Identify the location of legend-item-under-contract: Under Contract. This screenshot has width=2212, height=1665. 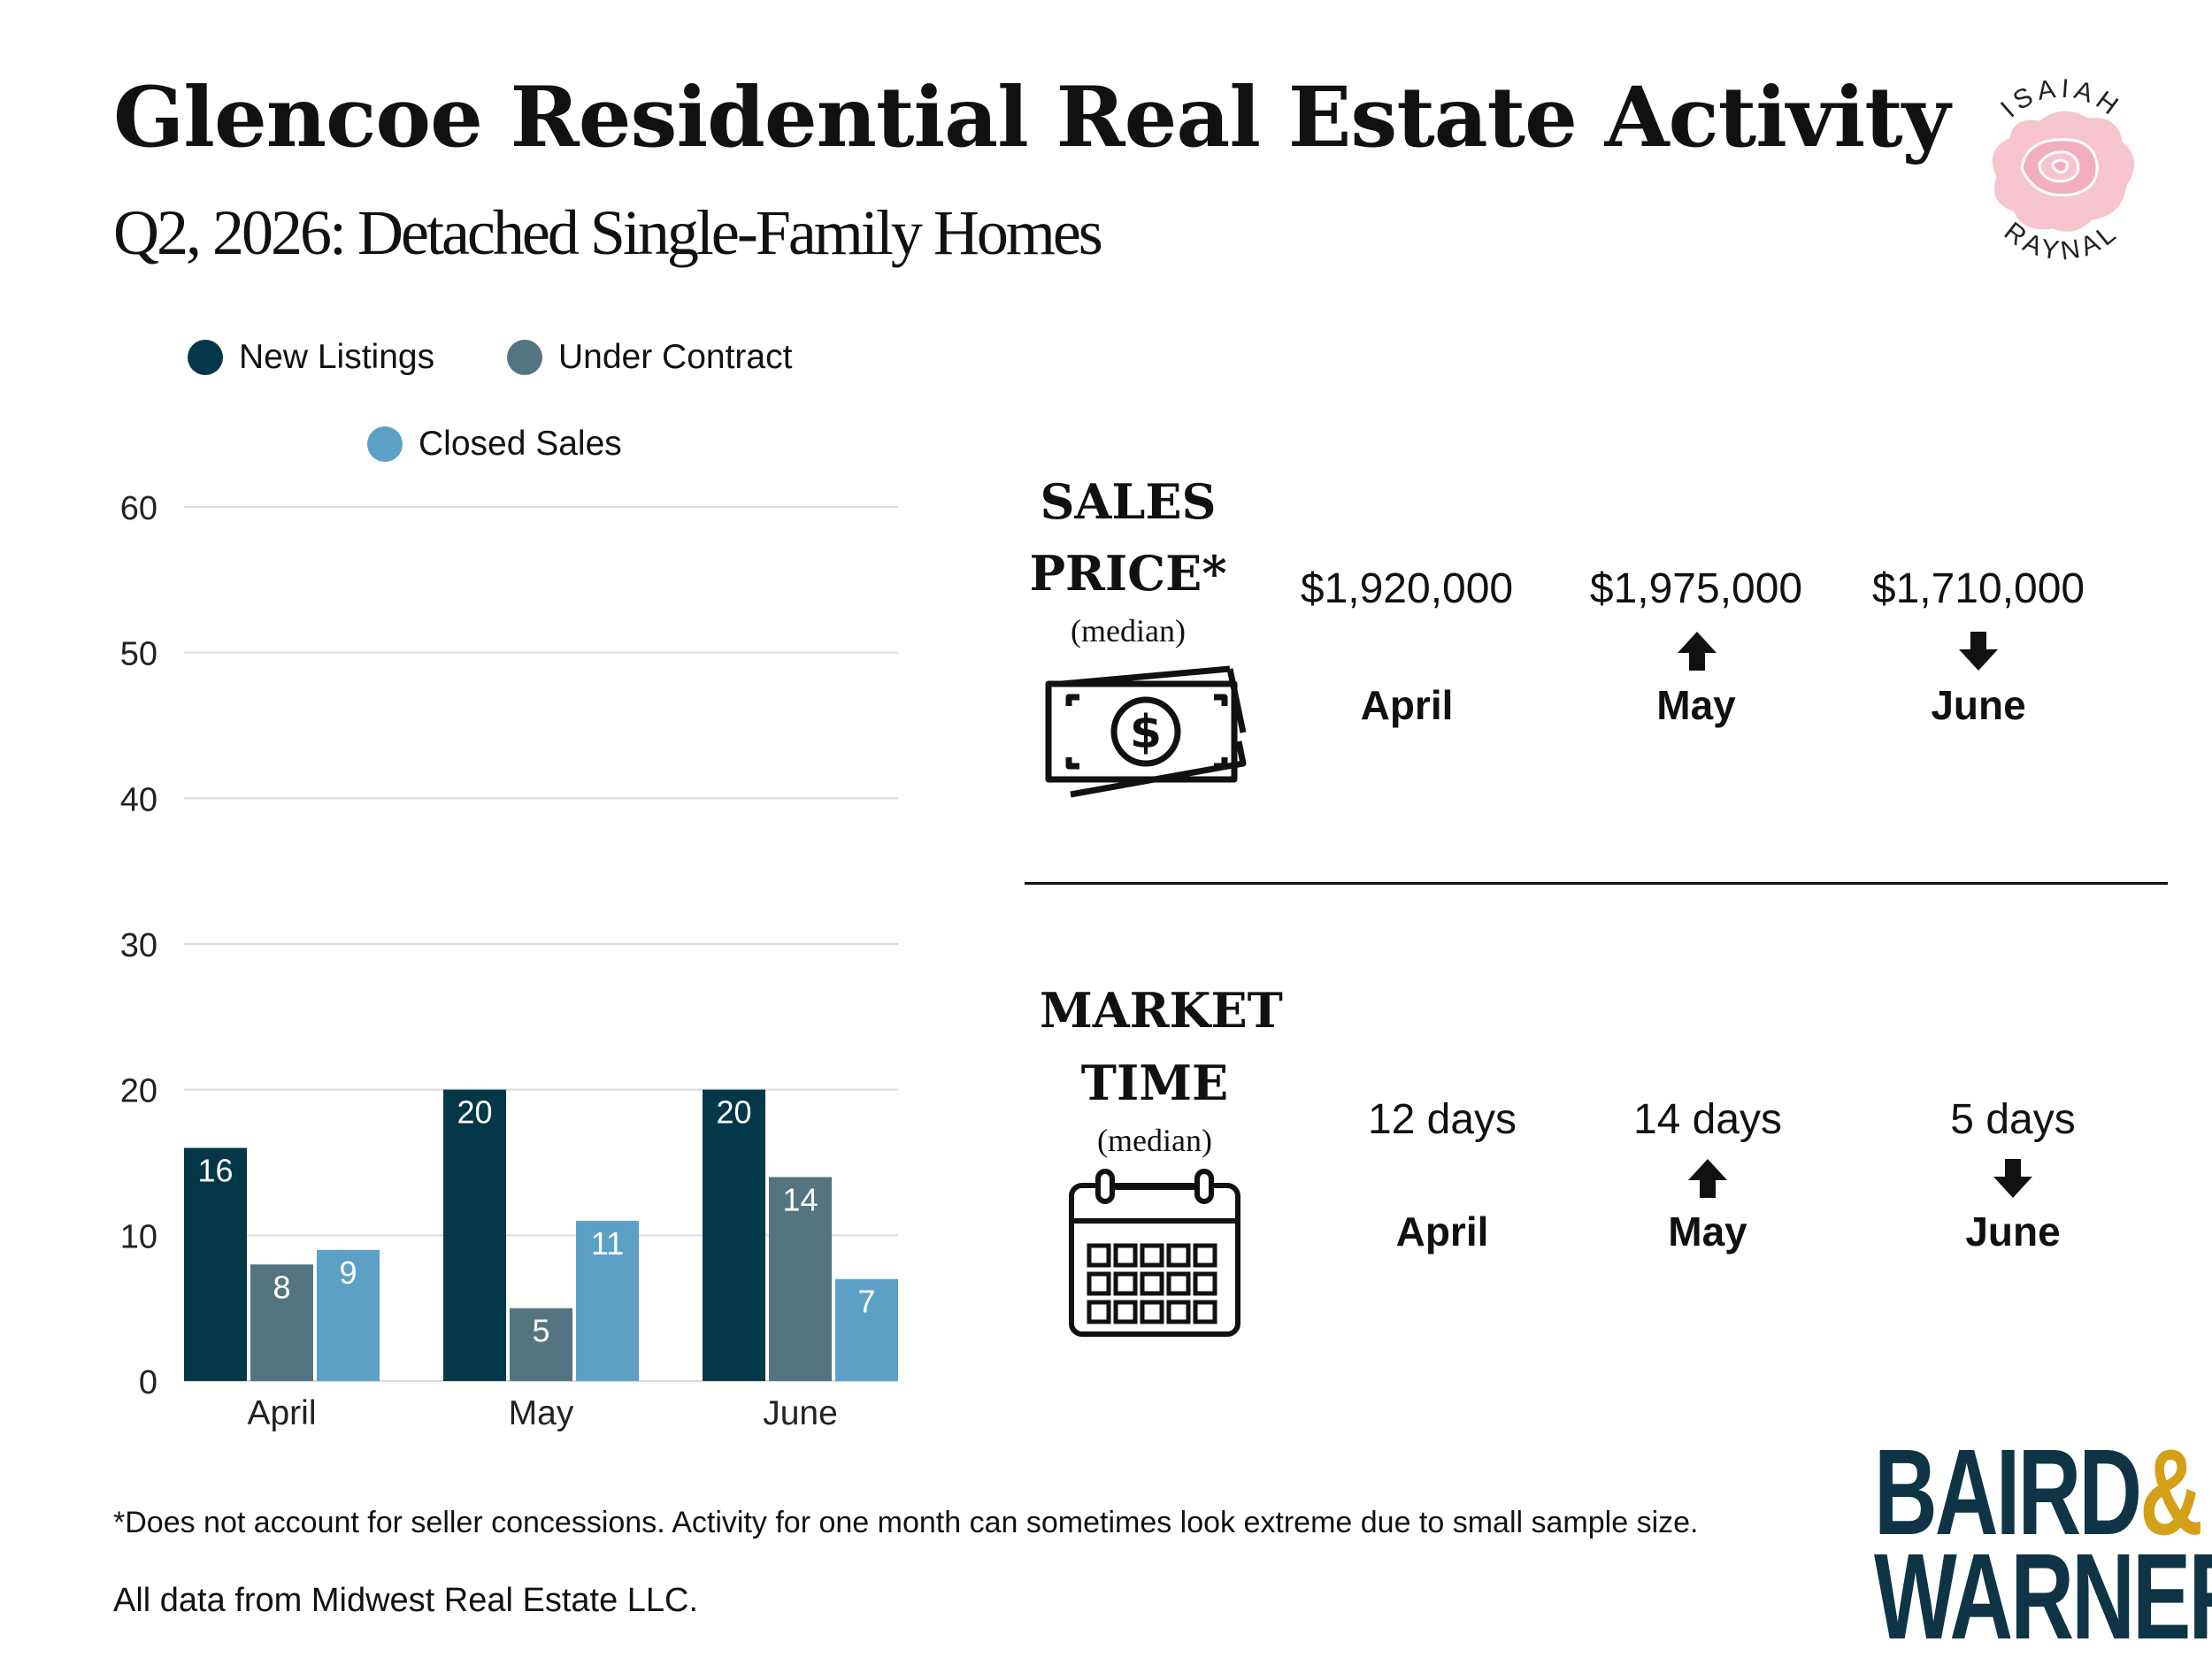
(650, 357).